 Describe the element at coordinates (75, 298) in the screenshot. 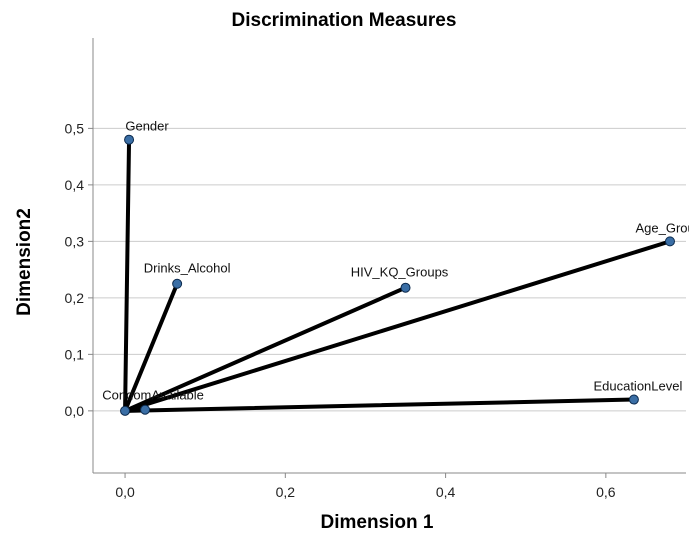

I see `y-tick-label: 0,2` at that location.